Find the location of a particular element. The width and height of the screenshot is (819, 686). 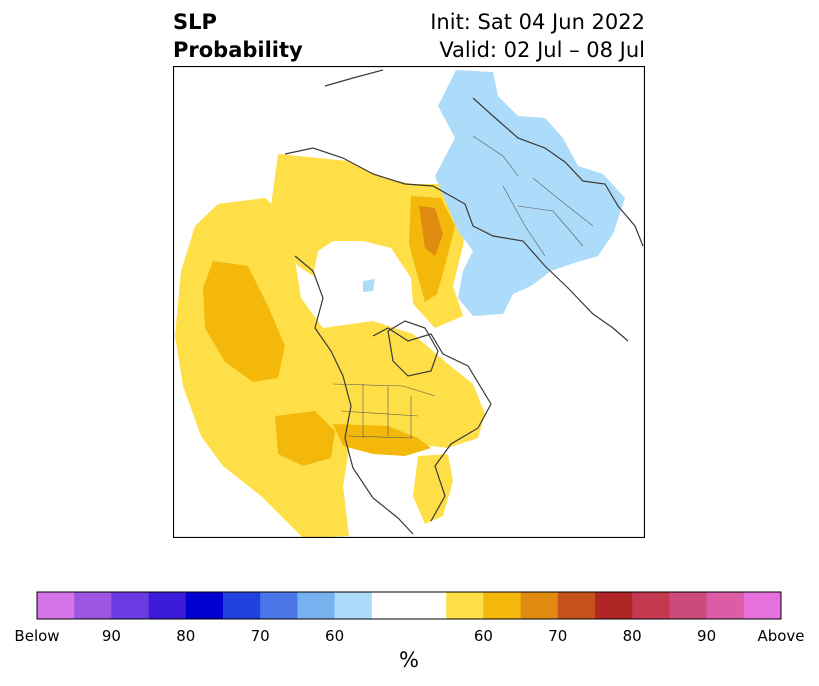

title-quantity: Probability is located at coordinates (238, 50).